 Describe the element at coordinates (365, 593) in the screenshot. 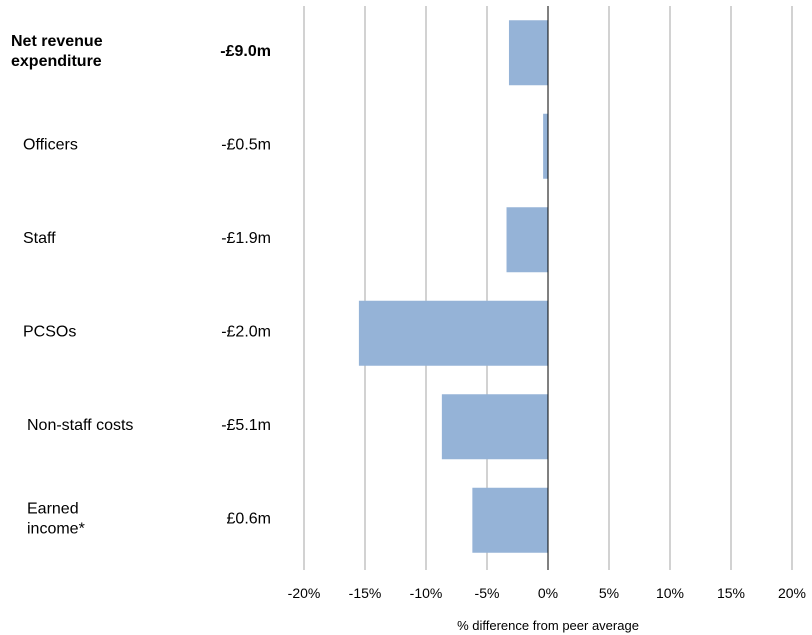

I see `x-tick-label: -15%` at that location.